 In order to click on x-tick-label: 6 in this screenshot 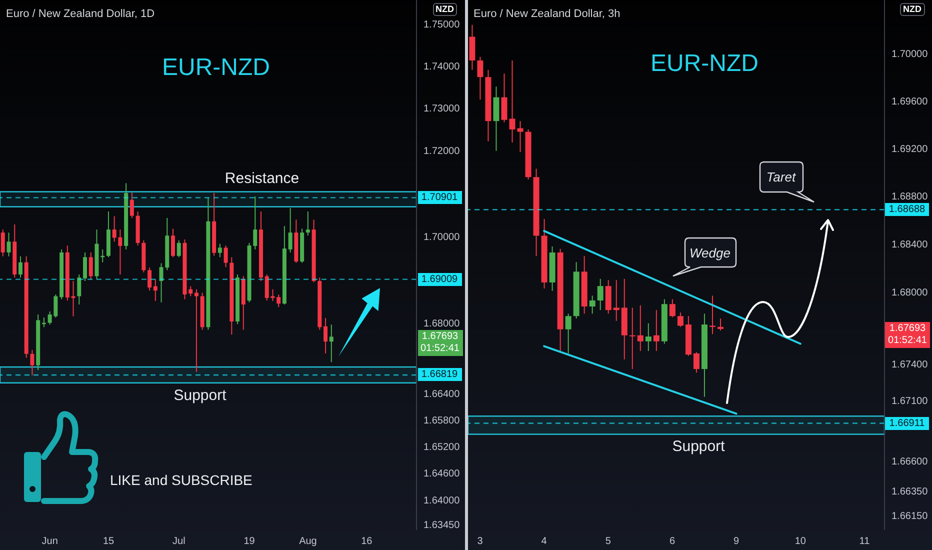, I will do `click(671, 541)`.